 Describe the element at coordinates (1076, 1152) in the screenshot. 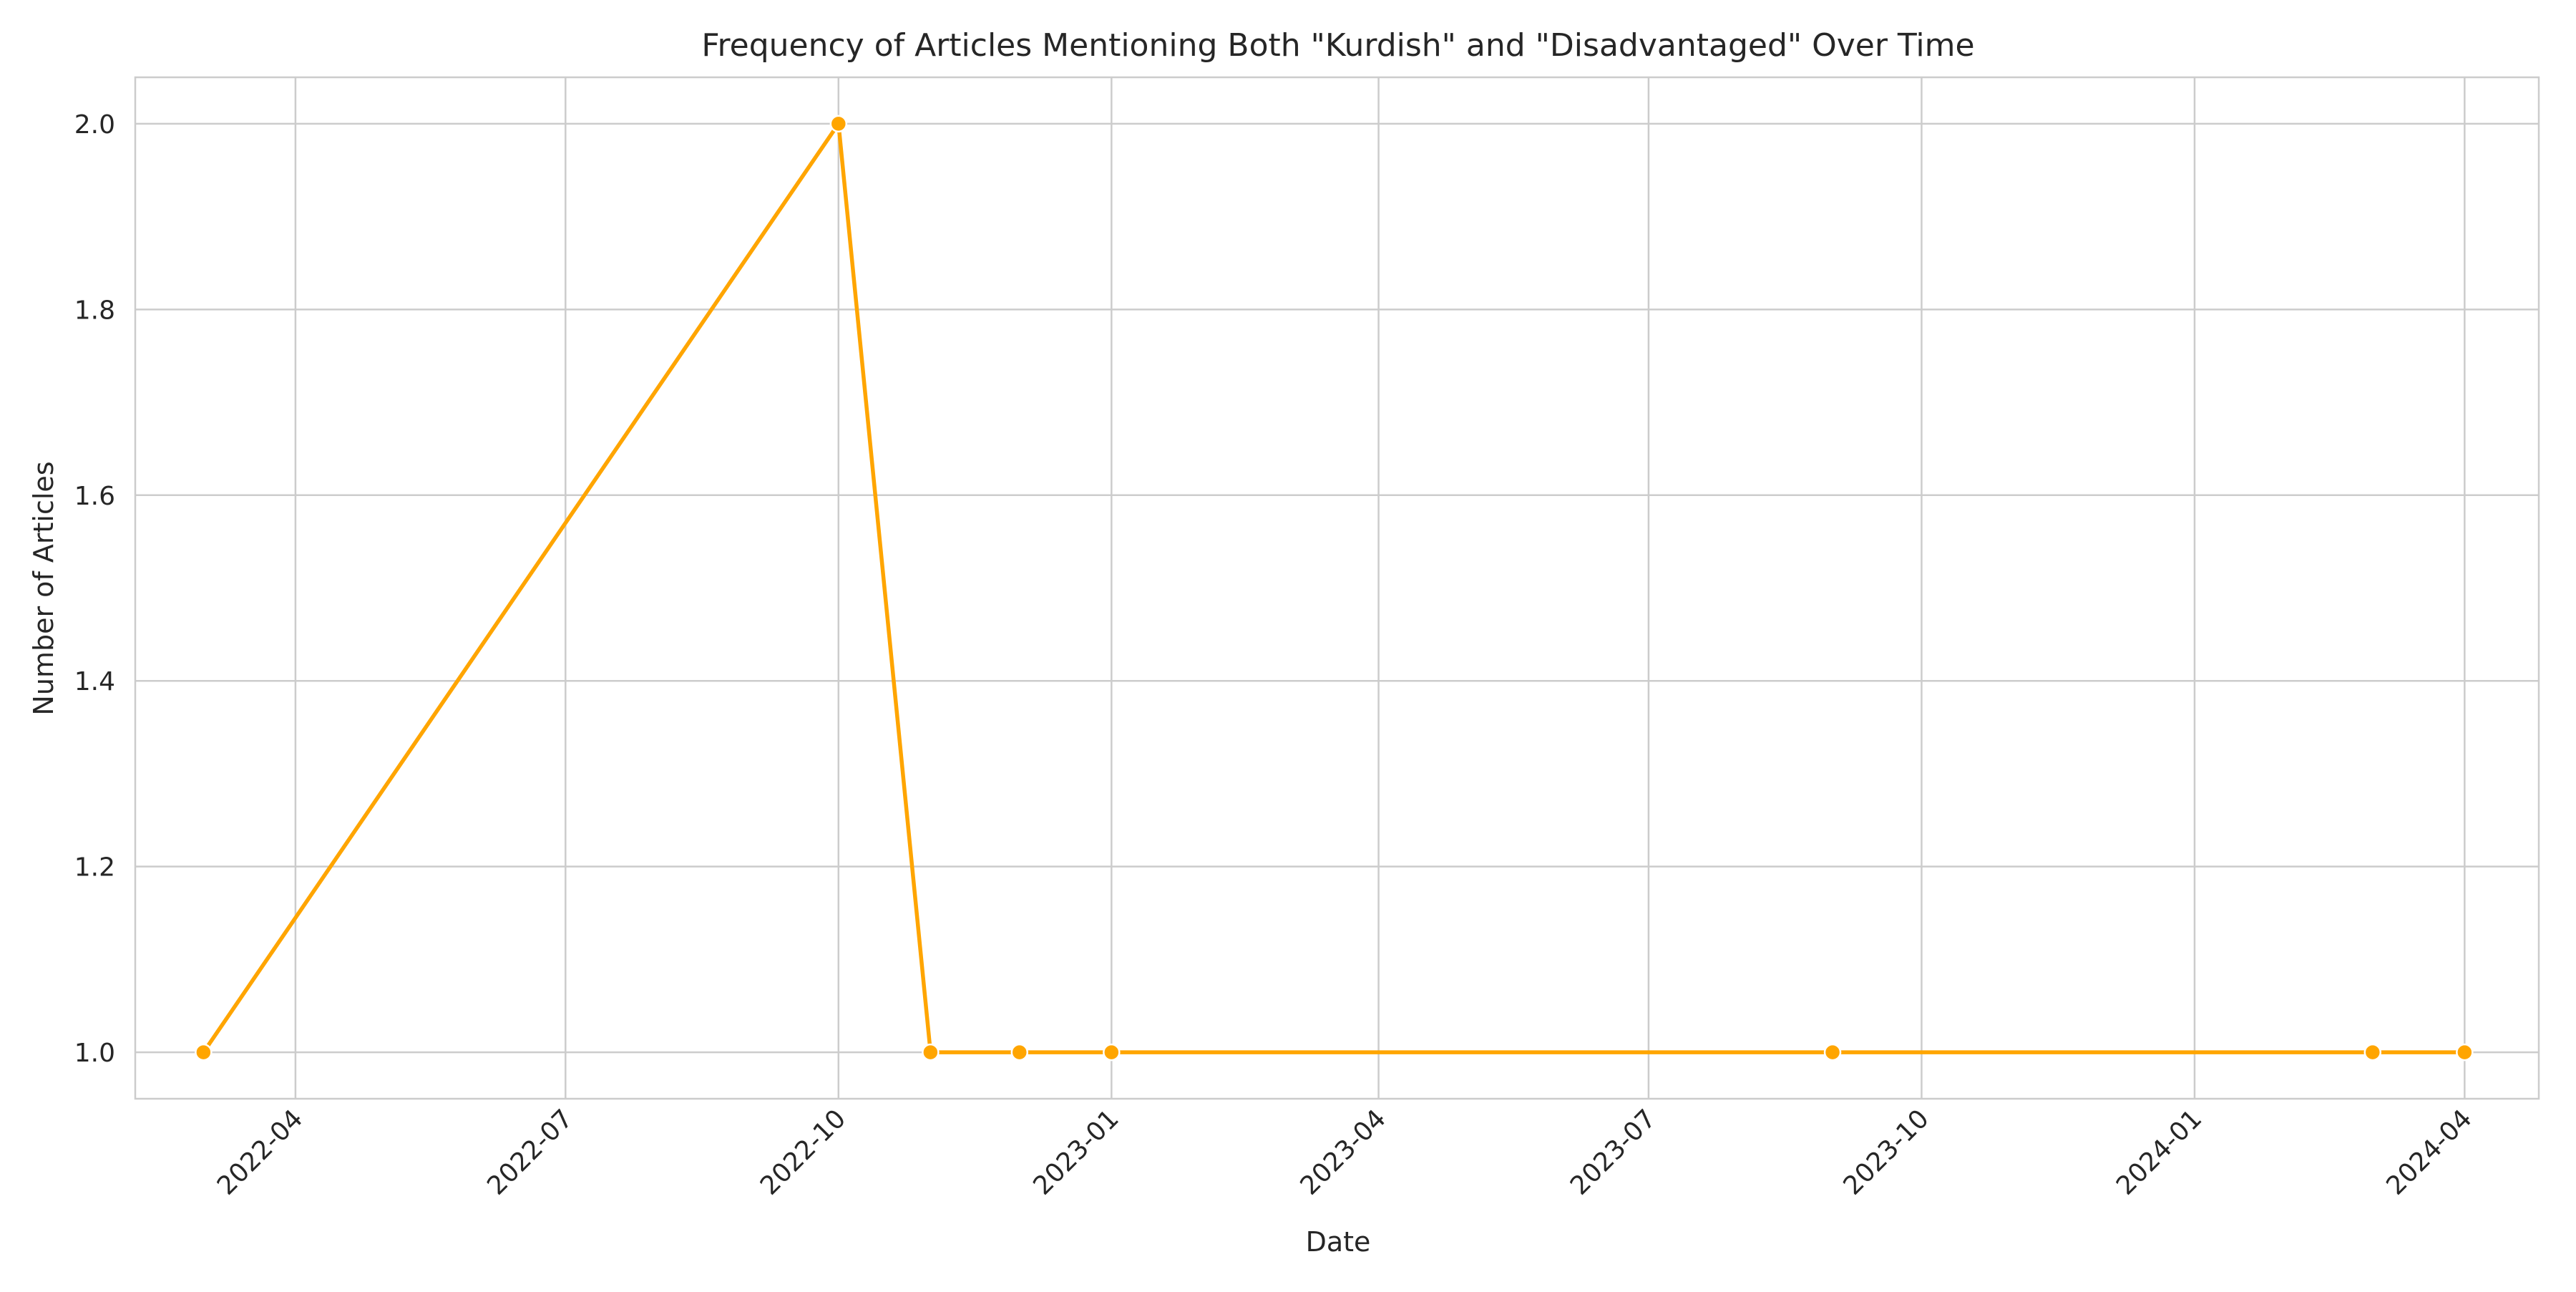

I see `x-tick-label: 2023-01` at that location.